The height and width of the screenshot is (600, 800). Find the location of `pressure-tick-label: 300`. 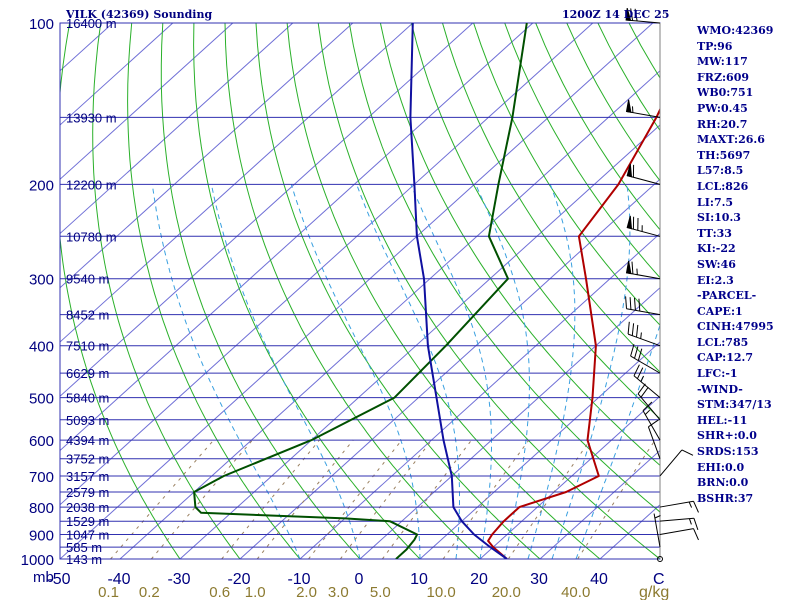

pressure-tick-label: 300 is located at coordinates (41, 280).